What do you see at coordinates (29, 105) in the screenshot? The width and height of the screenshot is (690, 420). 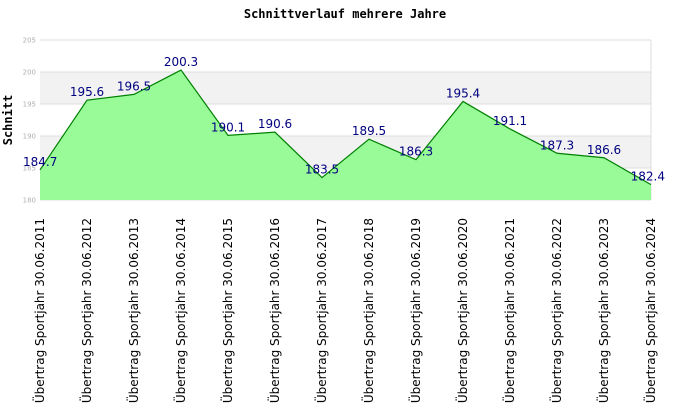 I see `y-tick-label: 195` at bounding box center [29, 105].